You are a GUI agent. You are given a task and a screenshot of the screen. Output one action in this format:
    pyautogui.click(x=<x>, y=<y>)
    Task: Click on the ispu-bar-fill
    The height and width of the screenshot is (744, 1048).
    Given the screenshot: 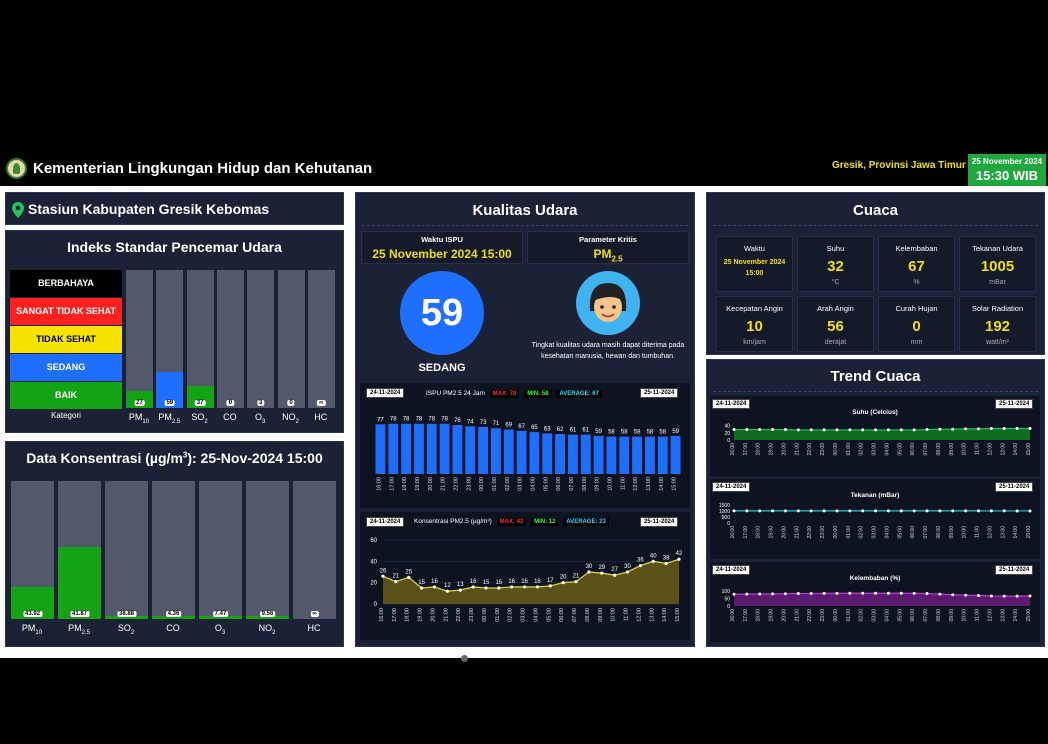 What is the action you would take?
    pyautogui.click(x=200, y=396)
    